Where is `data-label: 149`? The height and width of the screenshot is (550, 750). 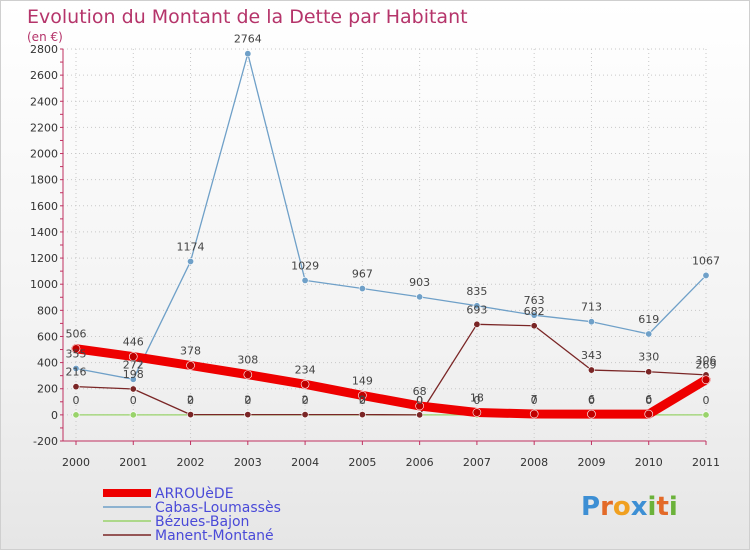 data-label: 149 is located at coordinates (362, 380).